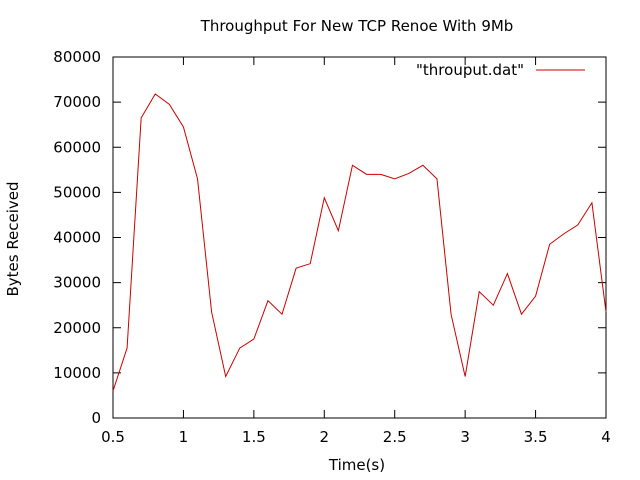 The height and width of the screenshot is (480, 640). I want to click on x-tick-label: 4, so click(606, 437).